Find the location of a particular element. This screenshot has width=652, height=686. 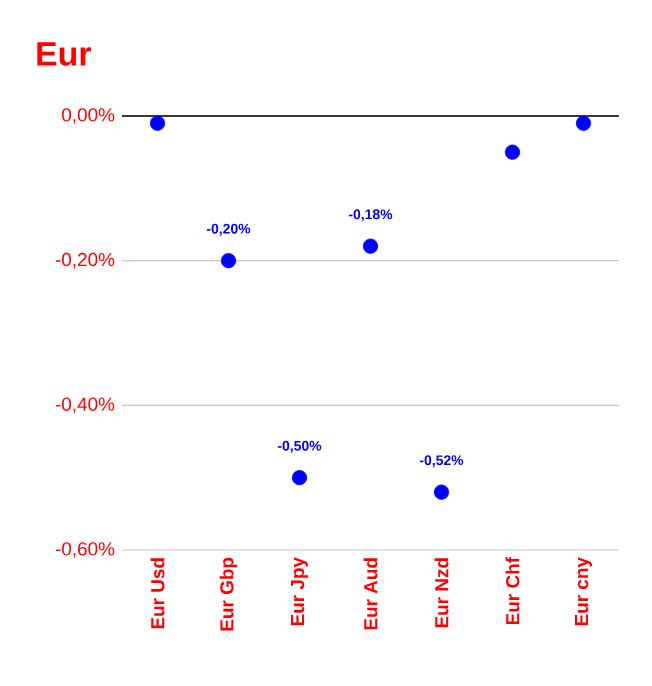

x-tick-label: Eur cny is located at coordinates (583, 591).